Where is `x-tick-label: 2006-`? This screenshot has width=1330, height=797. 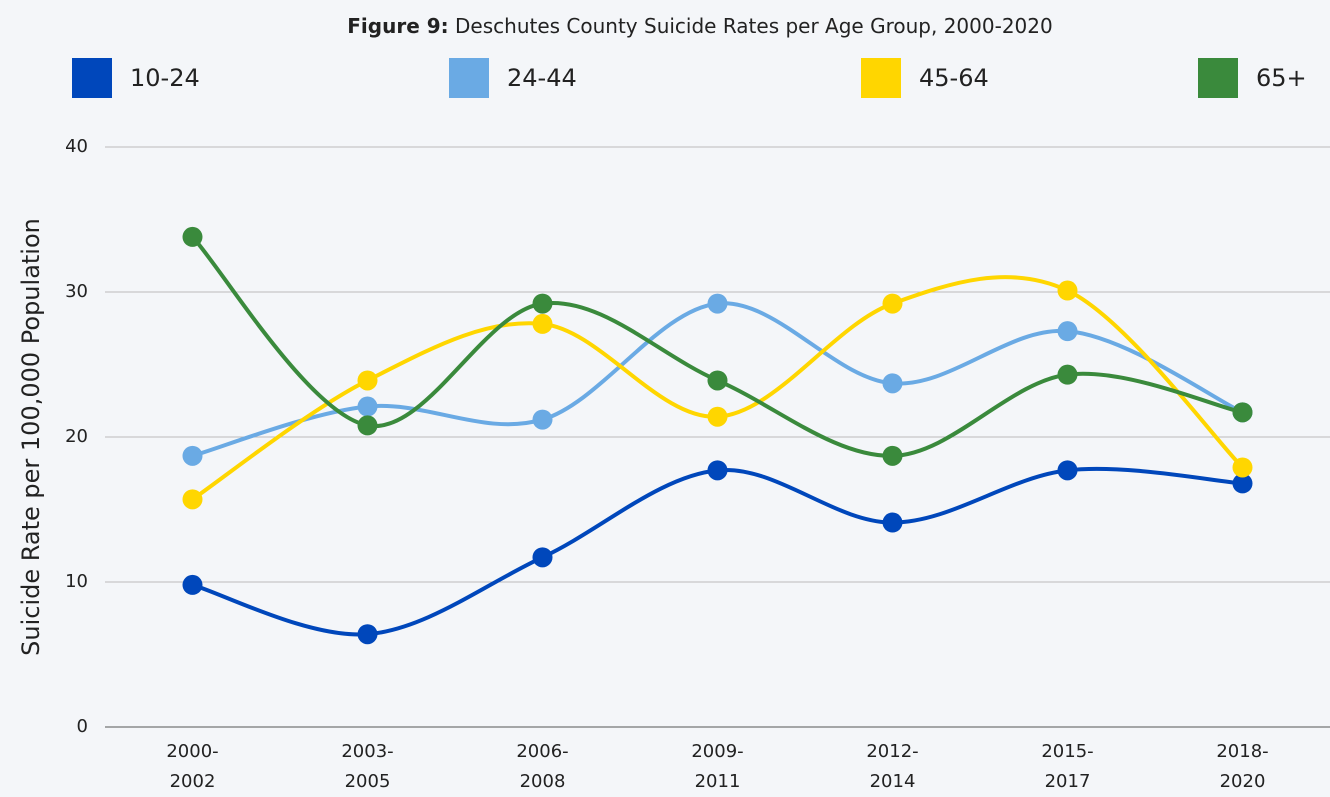
x-tick-label: 2006- is located at coordinates (542, 751).